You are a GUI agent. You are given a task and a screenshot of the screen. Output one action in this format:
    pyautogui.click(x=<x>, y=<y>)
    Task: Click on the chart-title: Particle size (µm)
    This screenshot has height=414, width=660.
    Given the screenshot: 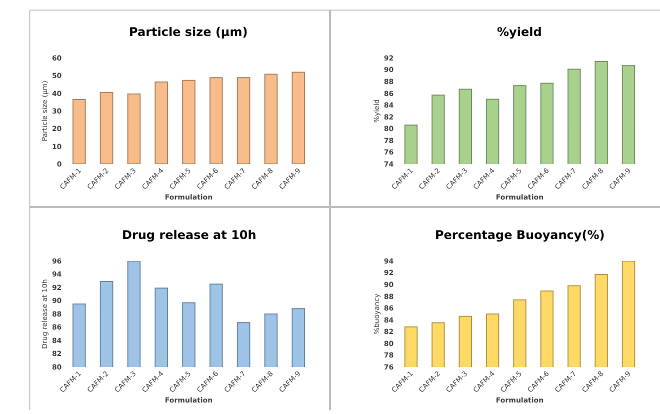 What is the action you would take?
    pyautogui.click(x=188, y=32)
    